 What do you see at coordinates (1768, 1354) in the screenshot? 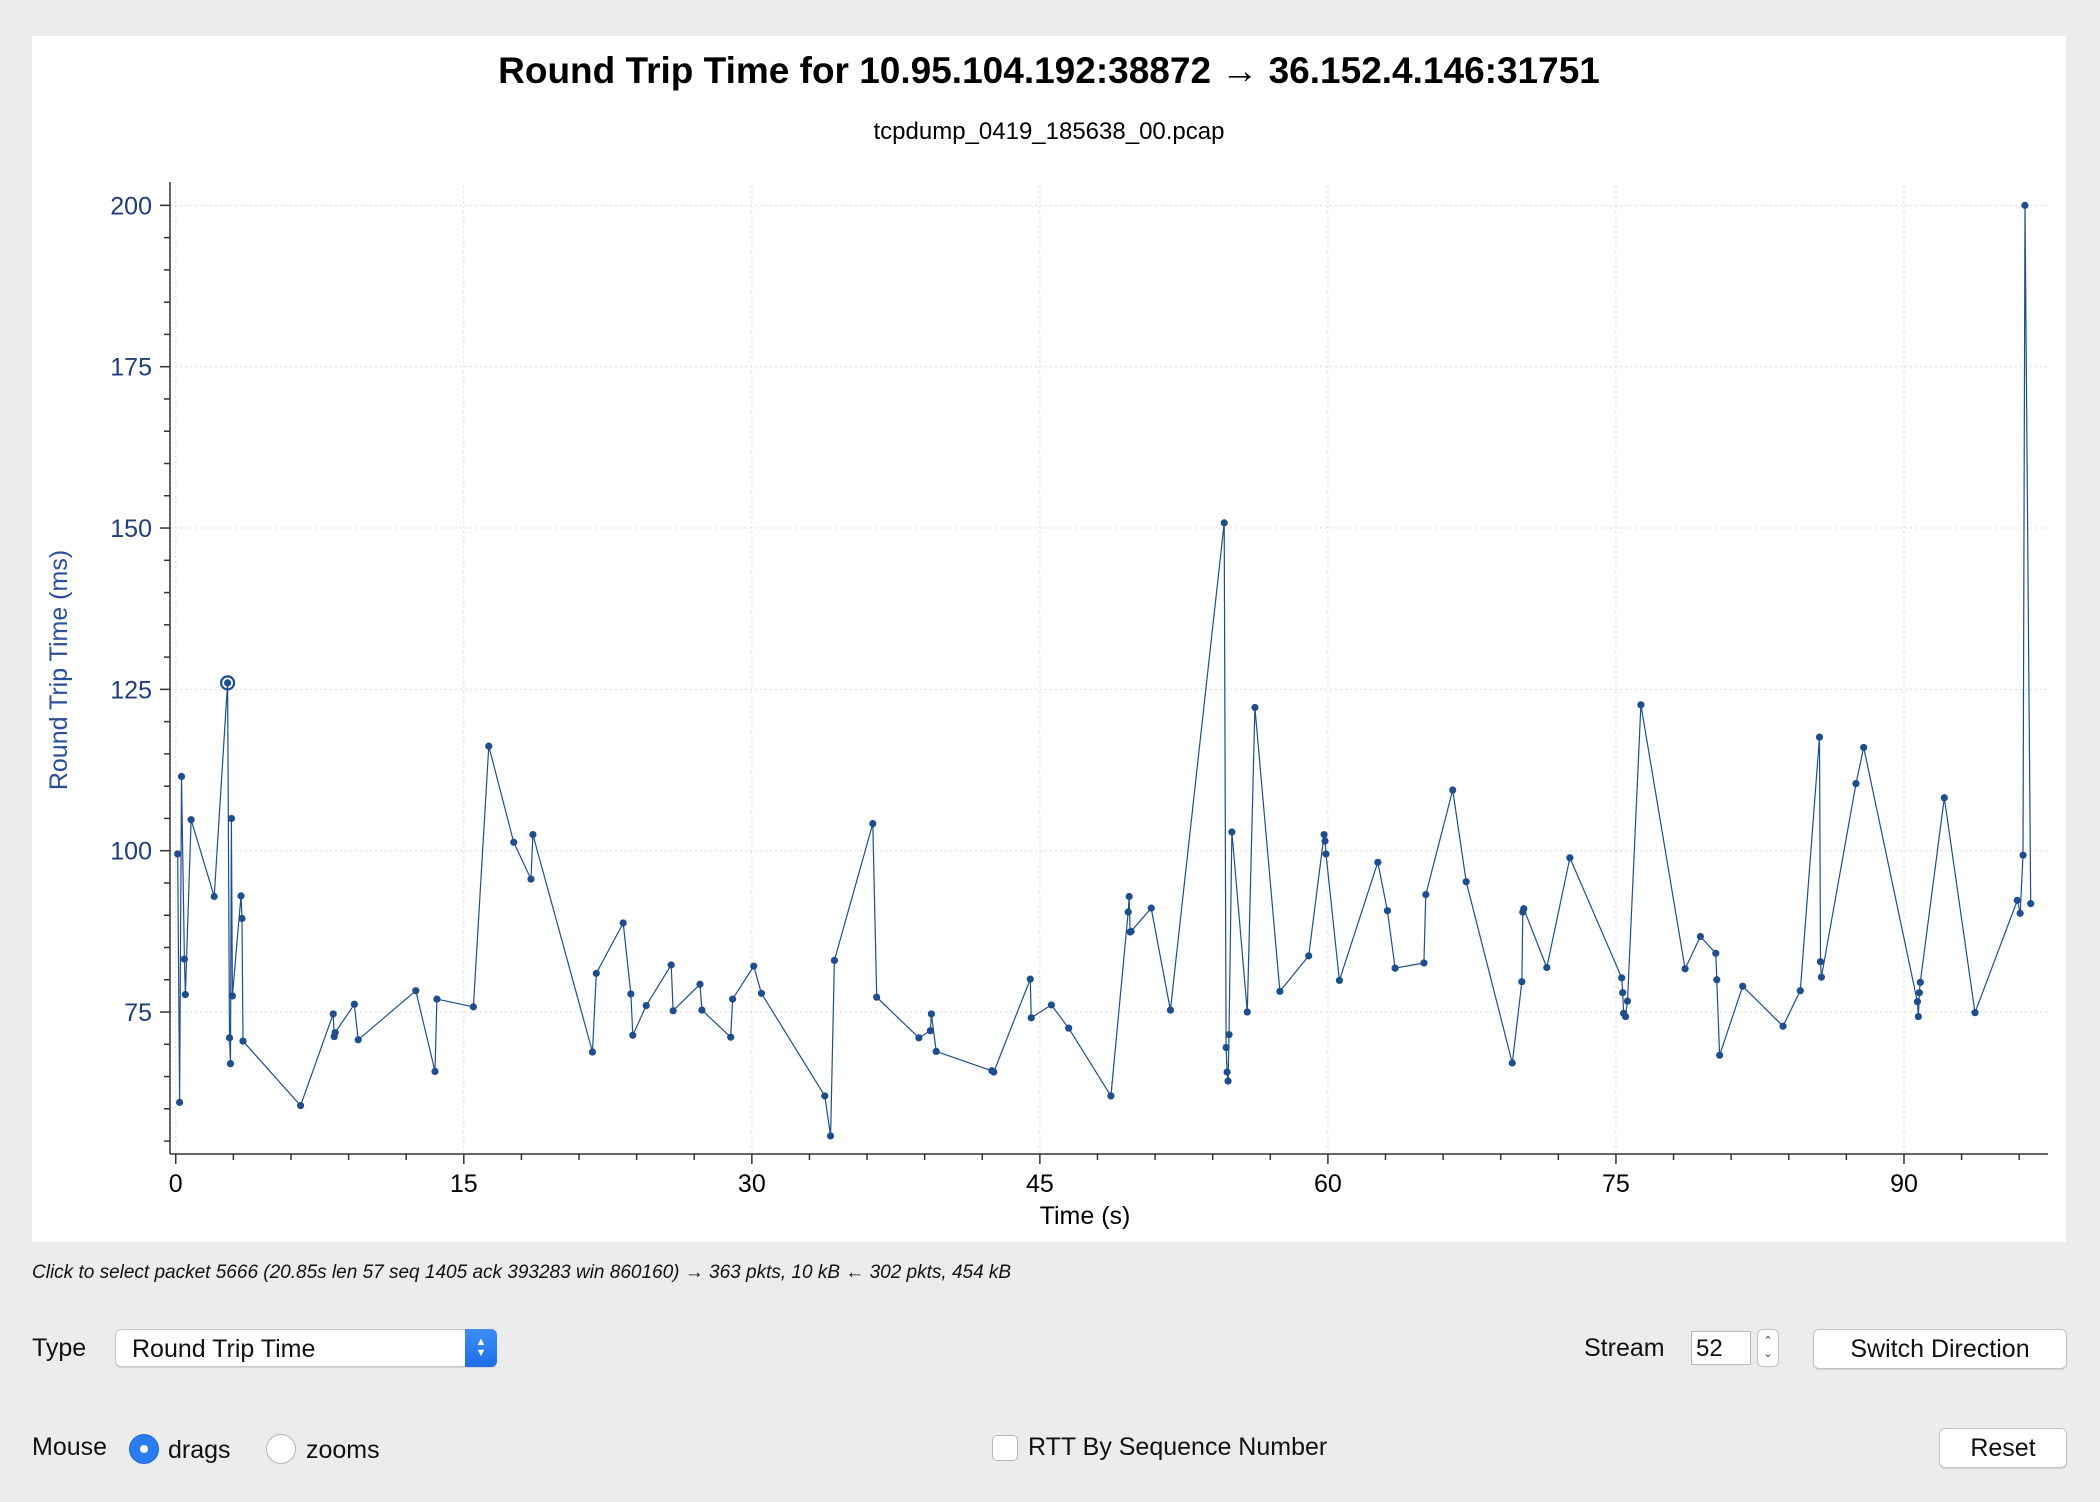
I see `stepper-down-icon: ⌄` at bounding box center [1768, 1354].